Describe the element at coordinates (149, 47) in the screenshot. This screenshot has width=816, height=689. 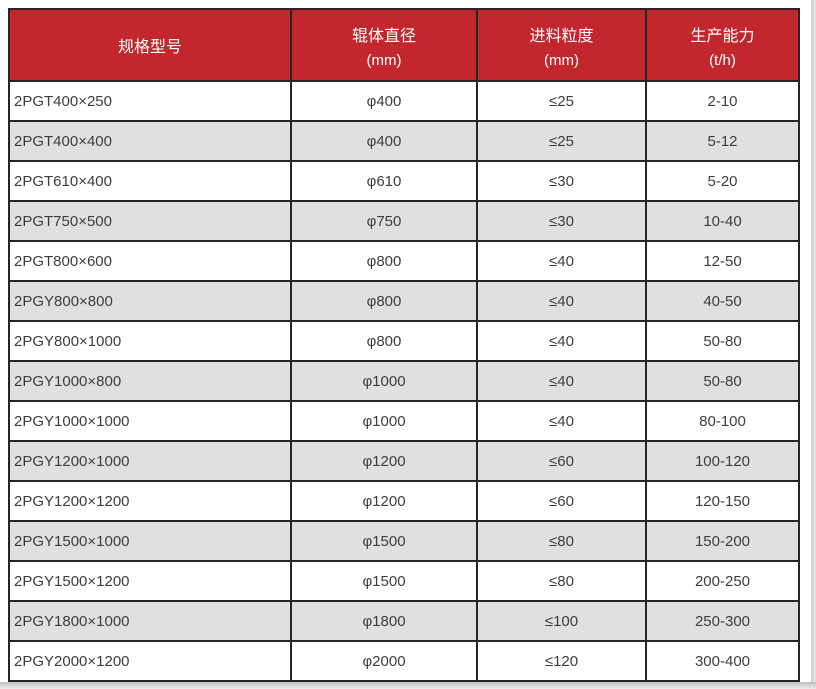
I see `column-header-label: 规格型号` at that location.